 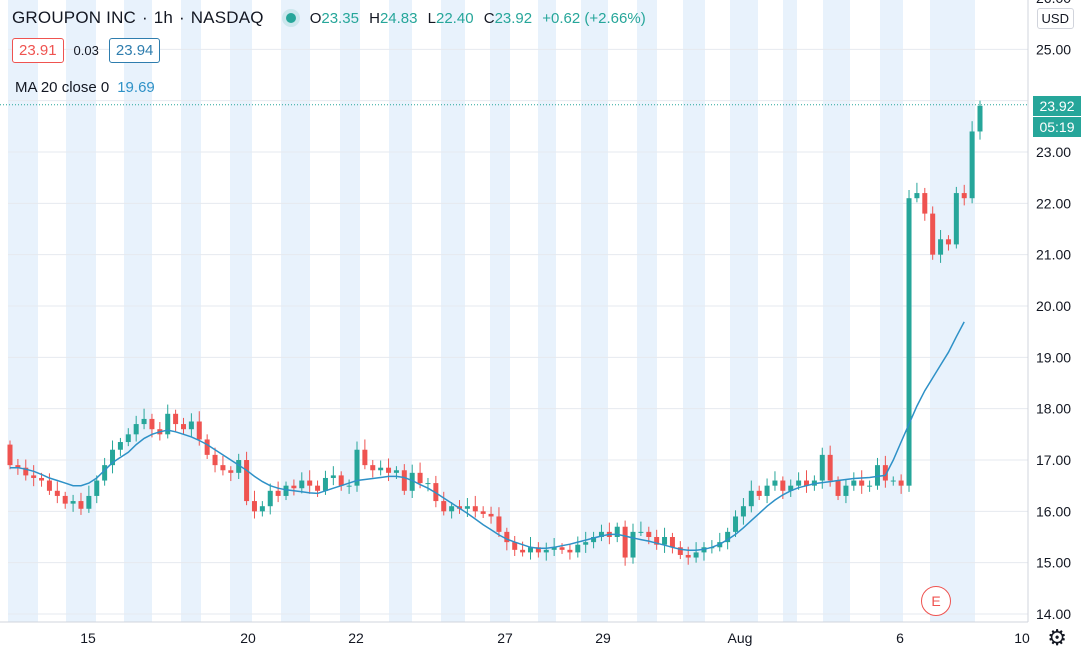 I want to click on ma-indicator-value: 19.69, so click(x=136, y=87).